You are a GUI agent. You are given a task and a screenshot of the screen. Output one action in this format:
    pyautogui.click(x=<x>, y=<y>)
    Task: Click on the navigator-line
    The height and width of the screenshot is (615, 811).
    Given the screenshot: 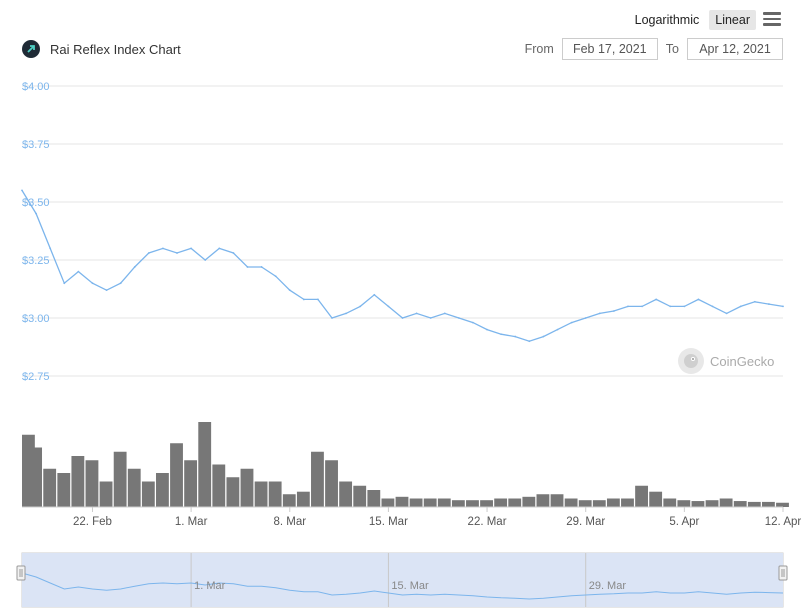 What is the action you would take?
    pyautogui.click(x=402, y=586)
    